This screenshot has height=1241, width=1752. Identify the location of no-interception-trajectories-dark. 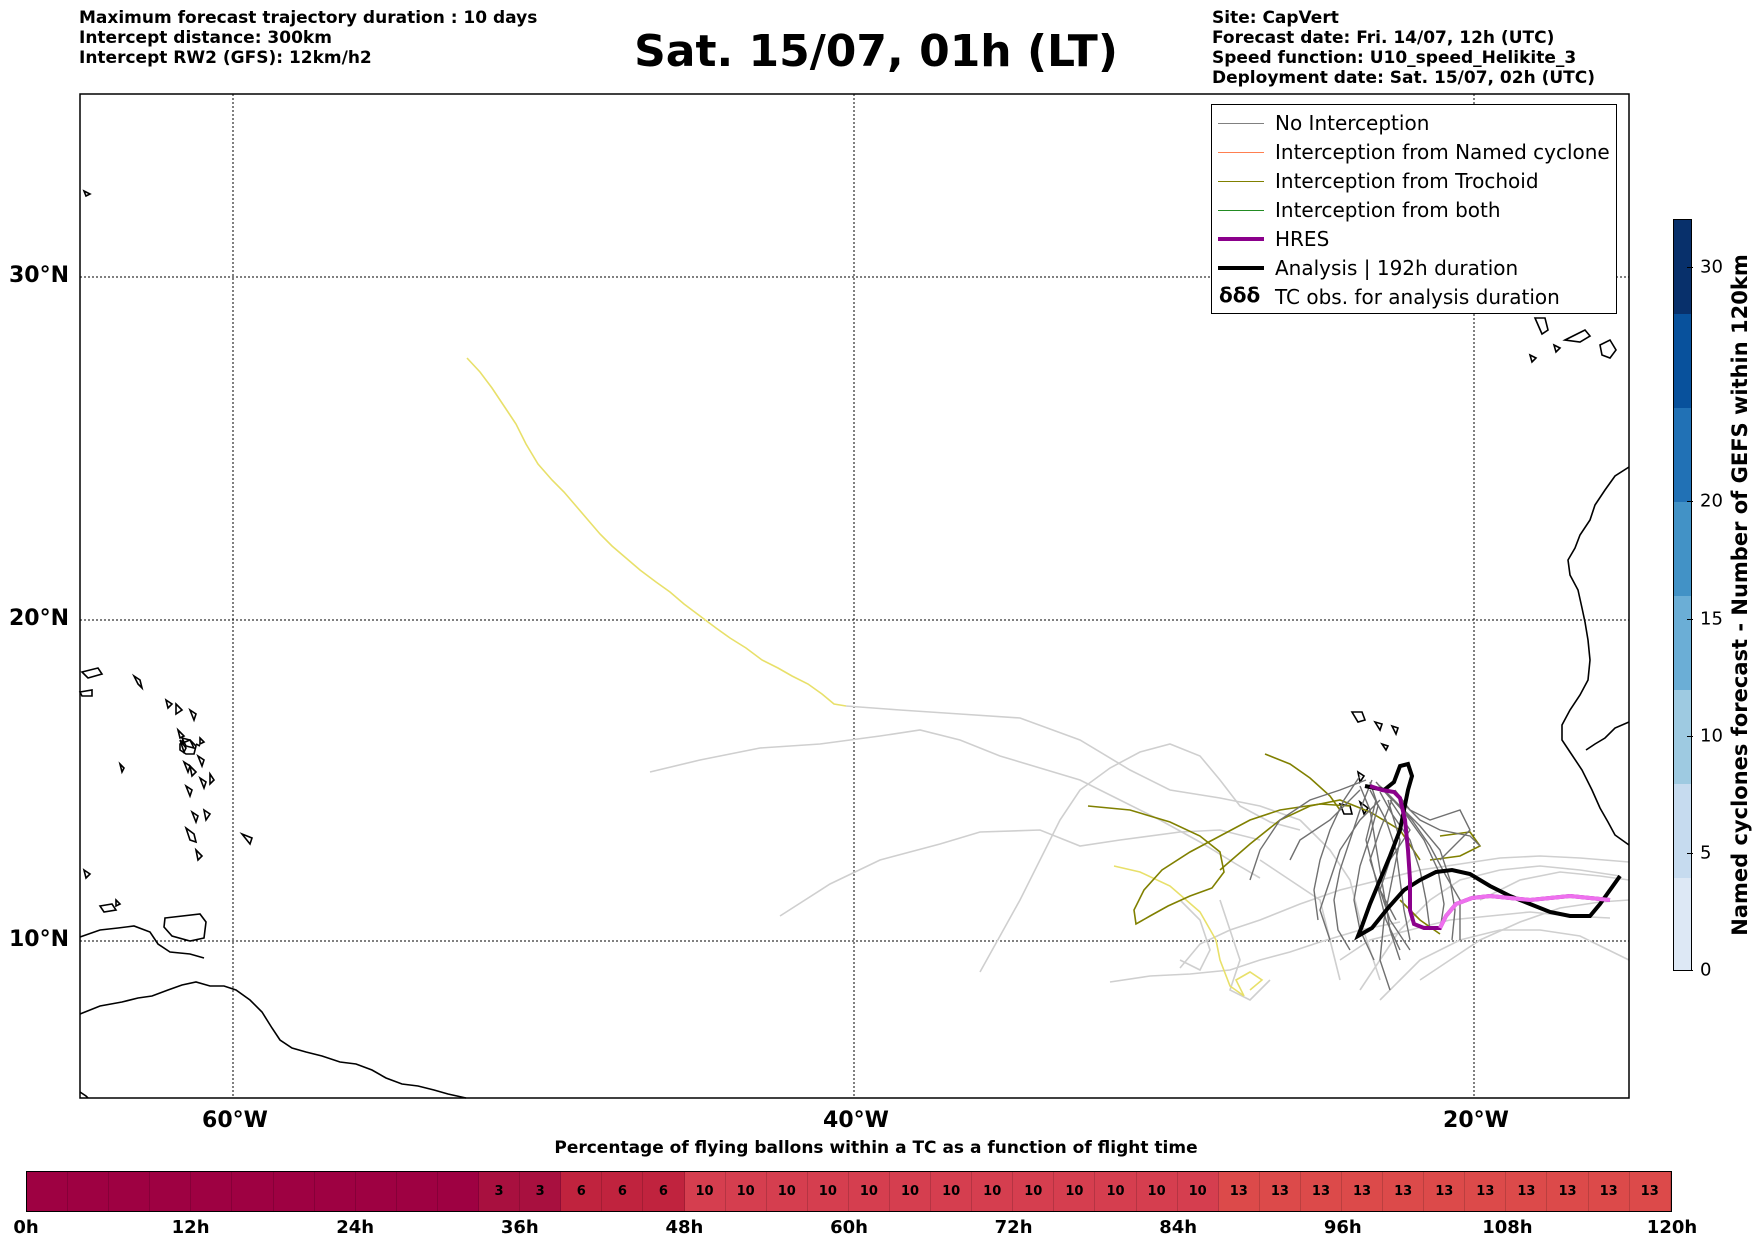
(1365, 883).